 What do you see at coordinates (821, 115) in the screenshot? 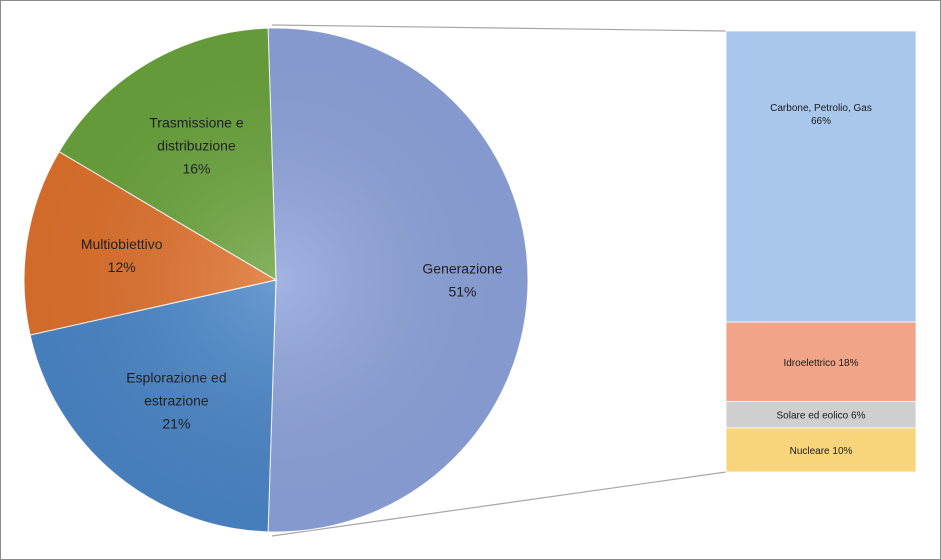
I see `bar-label-carbone-petrolio-gas: Carbone, Petrolio, Gas 66%` at bounding box center [821, 115].